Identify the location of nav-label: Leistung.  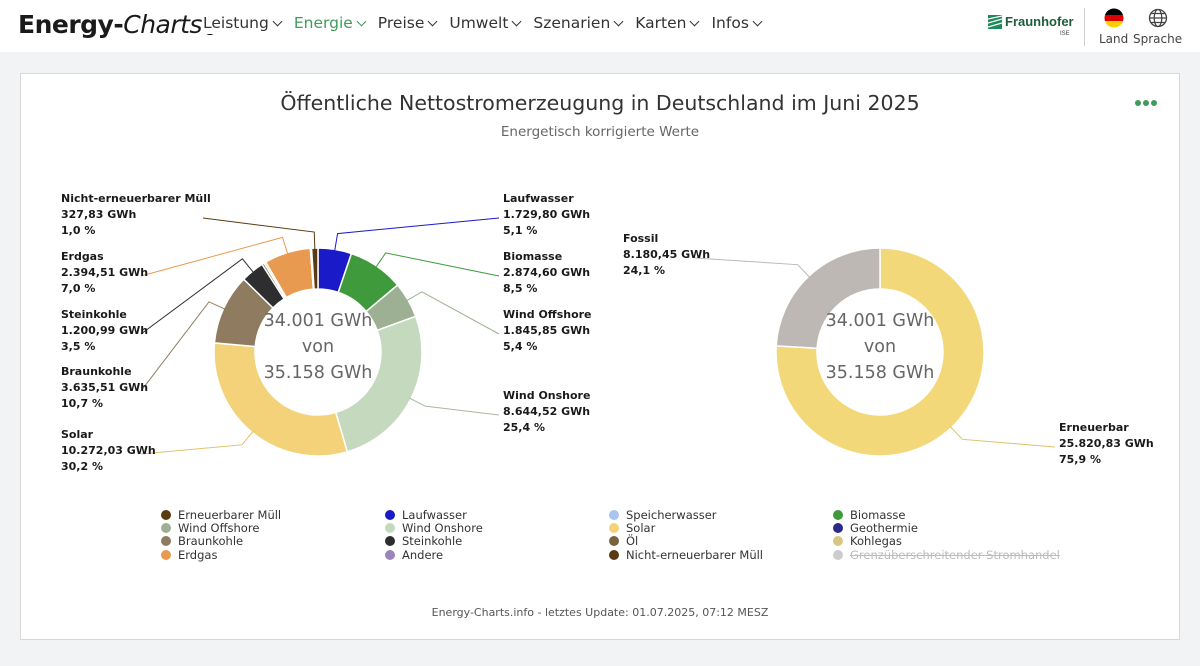
(236, 23).